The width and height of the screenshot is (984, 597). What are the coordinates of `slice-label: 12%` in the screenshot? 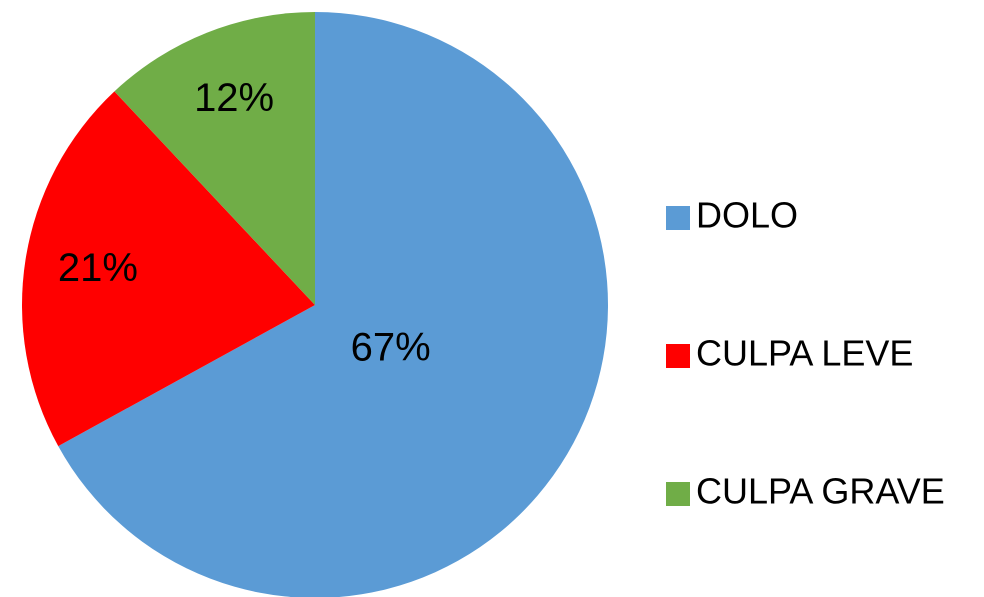 It's located at (234, 98).